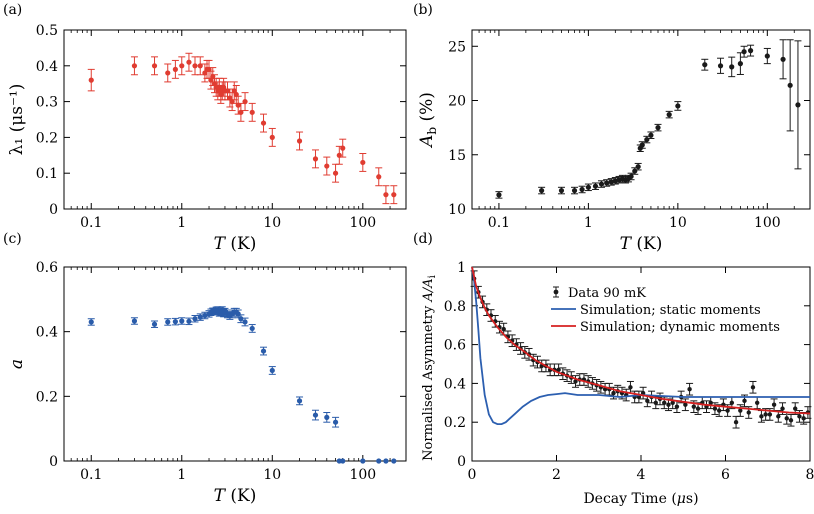 The height and width of the screenshot is (514, 814). I want to click on x-axis-label: Decay Time (μs), so click(640, 499).